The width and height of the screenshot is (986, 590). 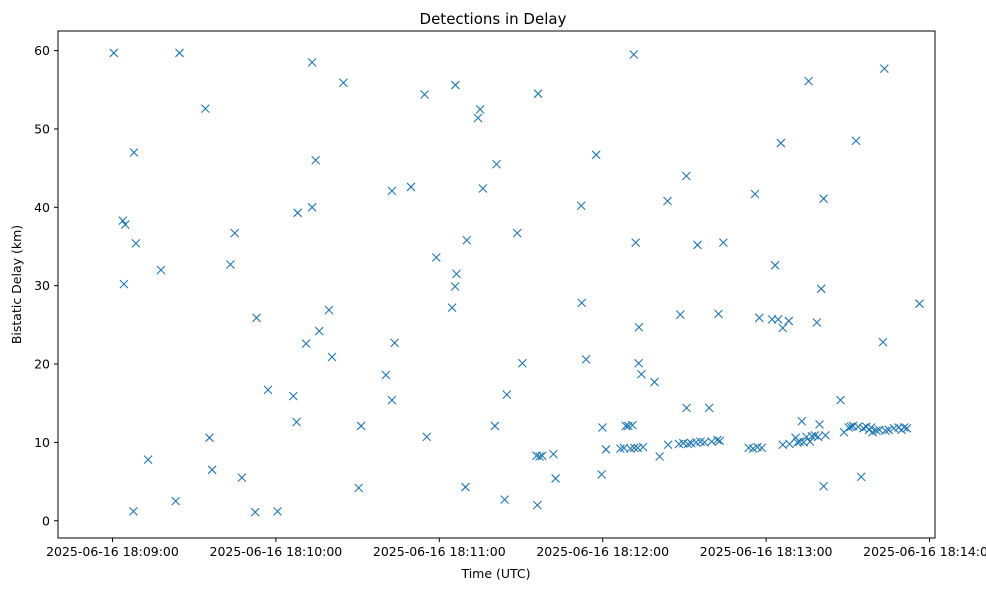 What do you see at coordinates (42, 442) in the screenshot?
I see `y-tick-label: 10` at bounding box center [42, 442].